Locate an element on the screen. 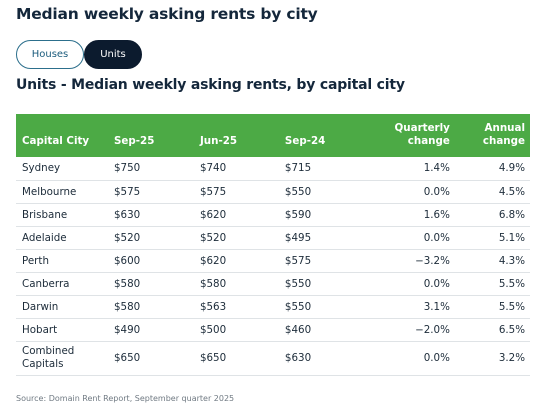  cell-value: −2.0% is located at coordinates (409, 330).